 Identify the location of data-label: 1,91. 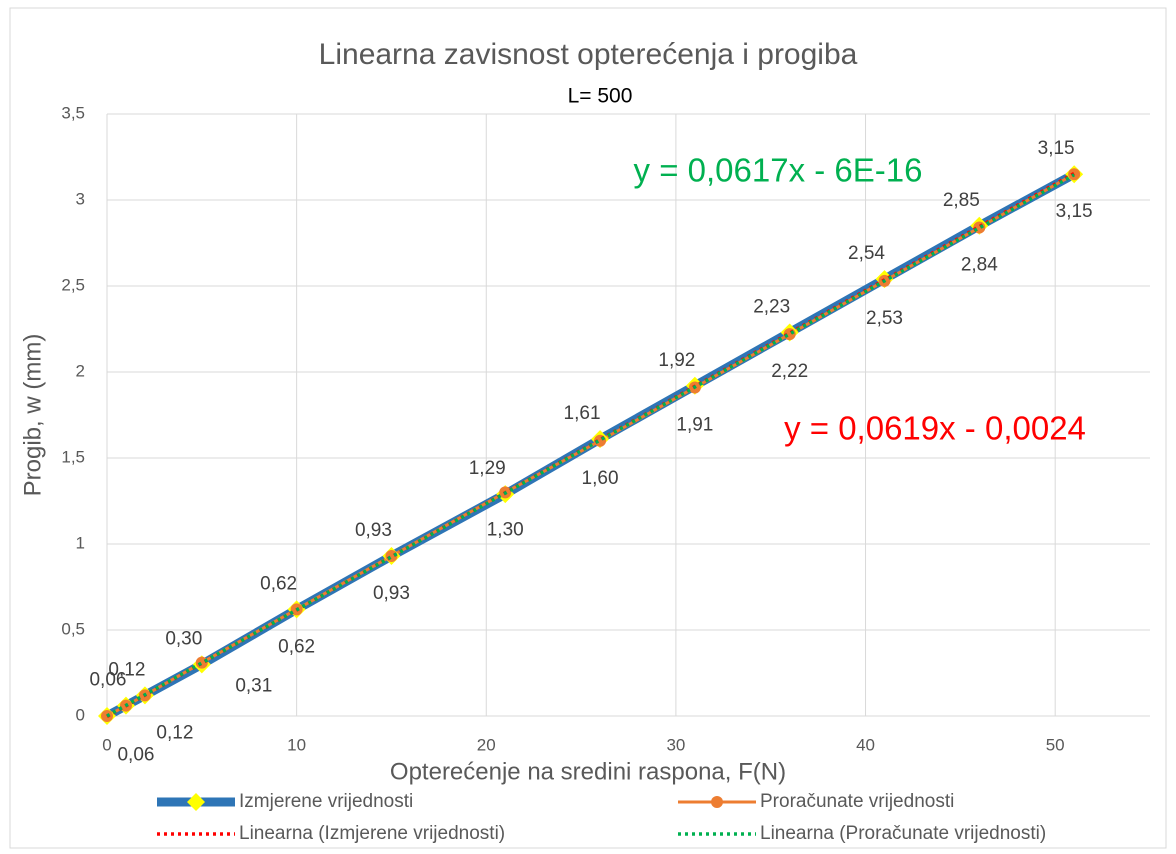
(694, 424).